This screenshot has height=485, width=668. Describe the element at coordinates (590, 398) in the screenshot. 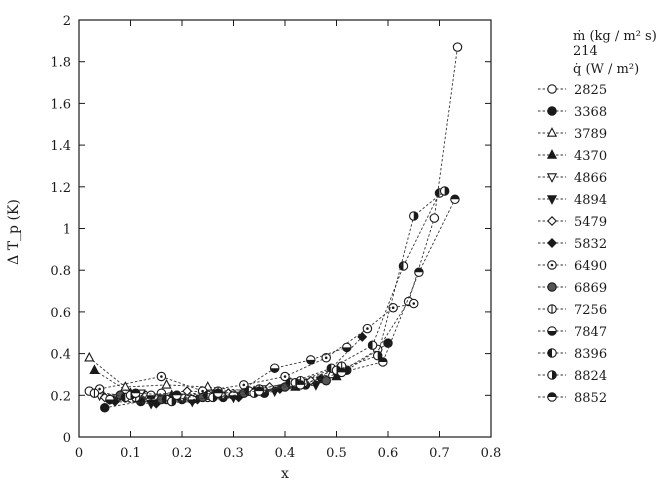

I see `legend-label: 8852` at that location.